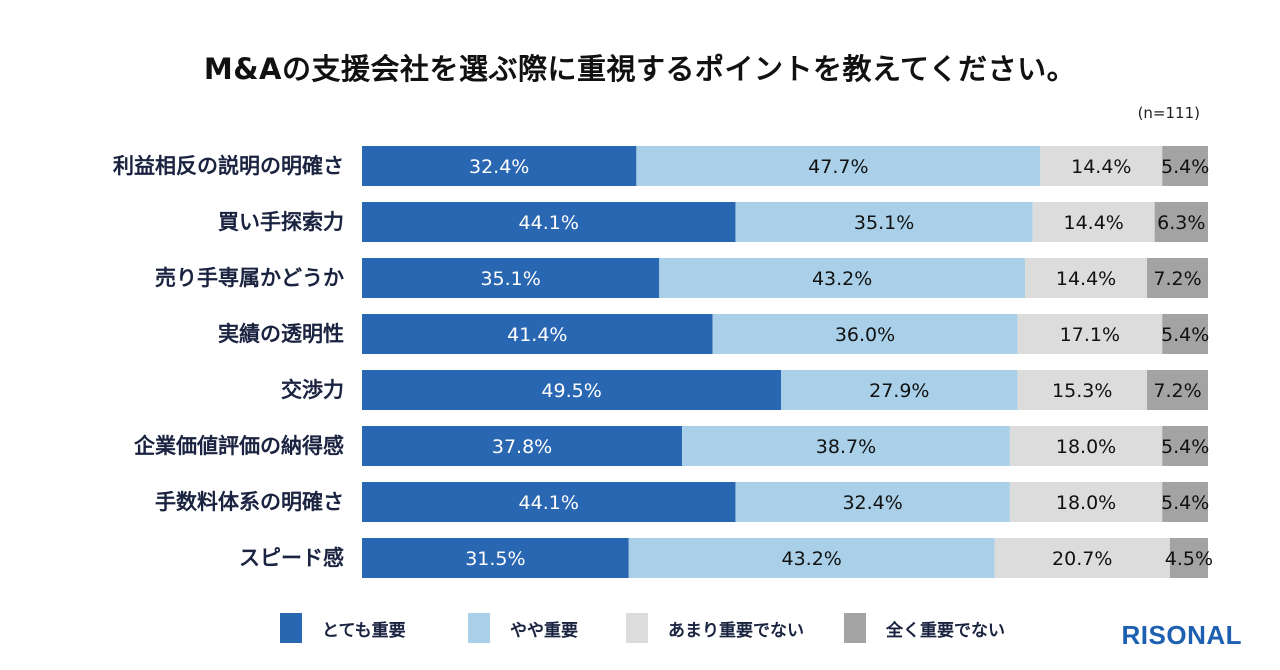 The height and width of the screenshot is (670, 1280). What do you see at coordinates (544, 630) in the screenshot?
I see `legend-label: やや重要` at bounding box center [544, 630].